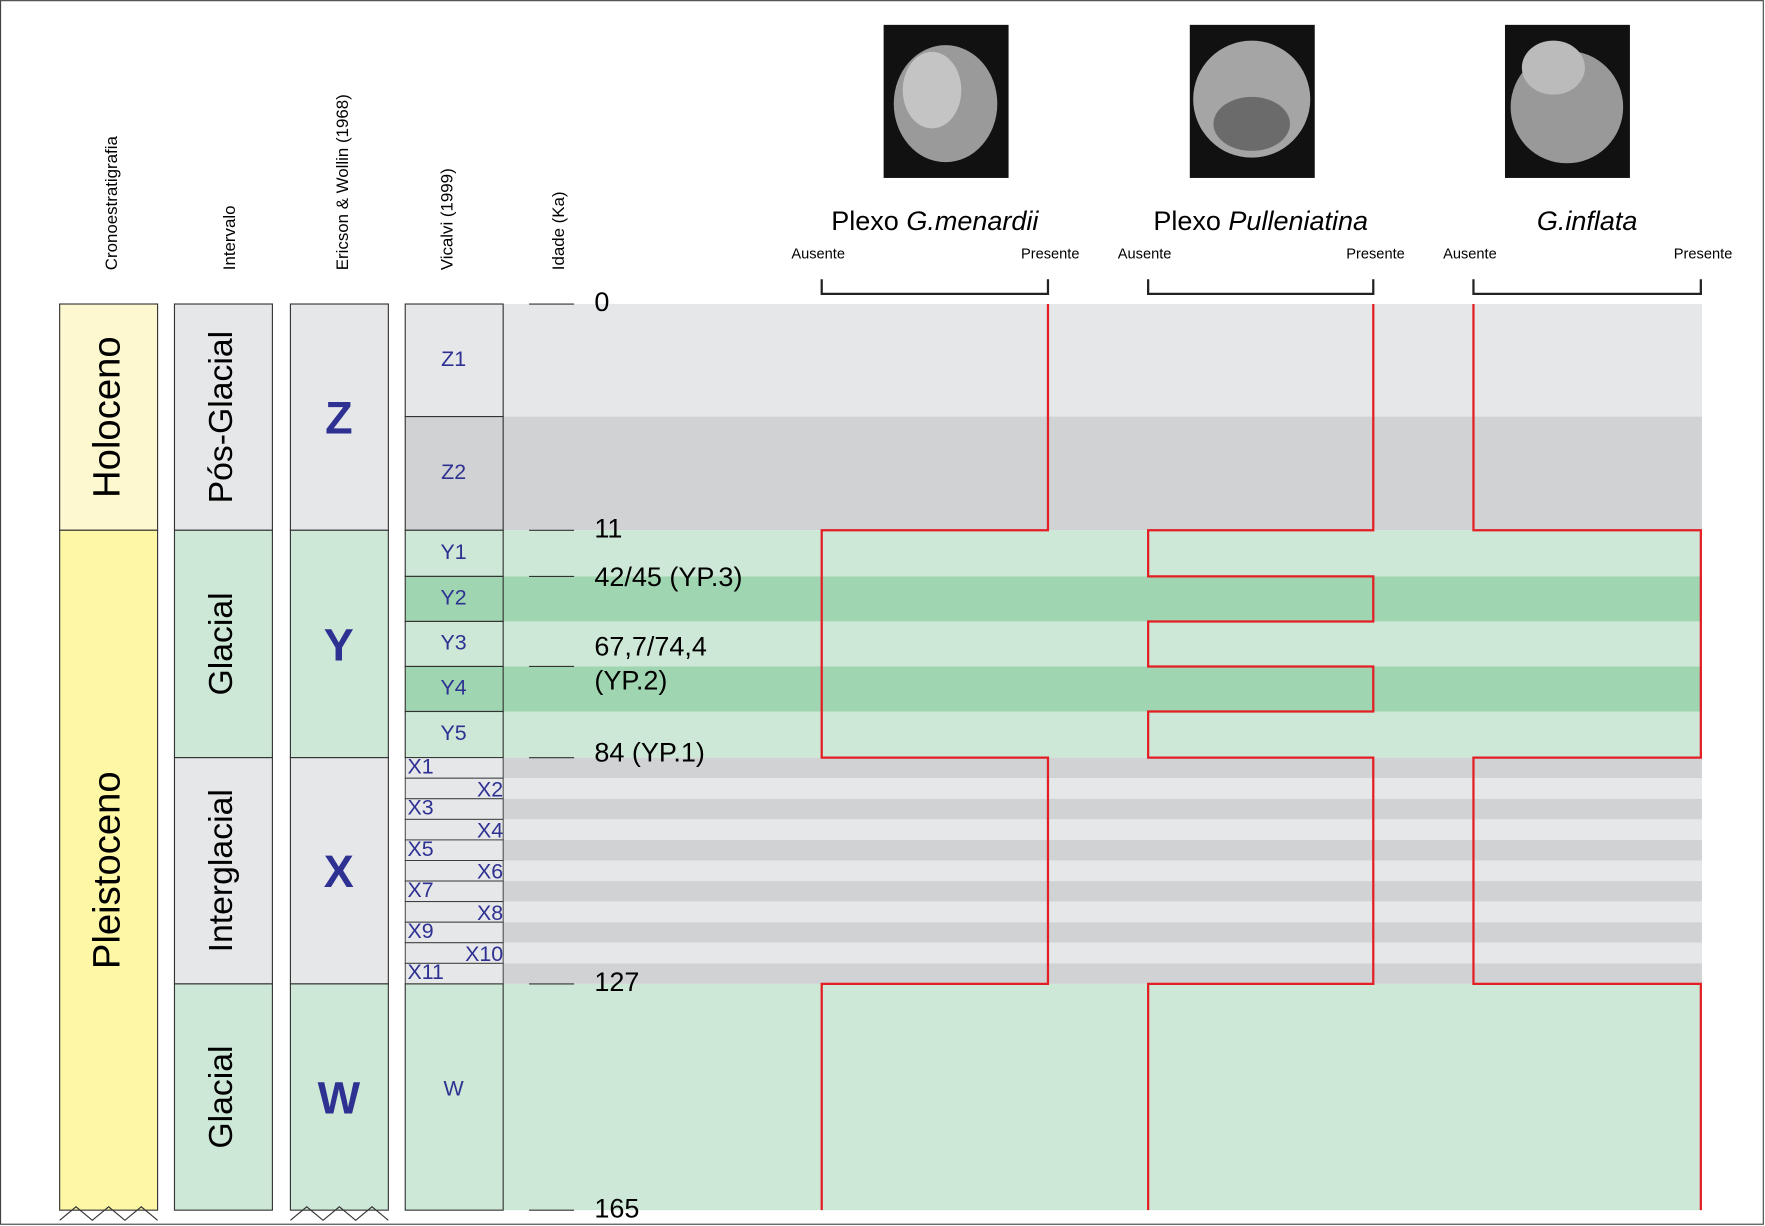  I want to click on chrono-label: Holoceno, so click(106, 417).